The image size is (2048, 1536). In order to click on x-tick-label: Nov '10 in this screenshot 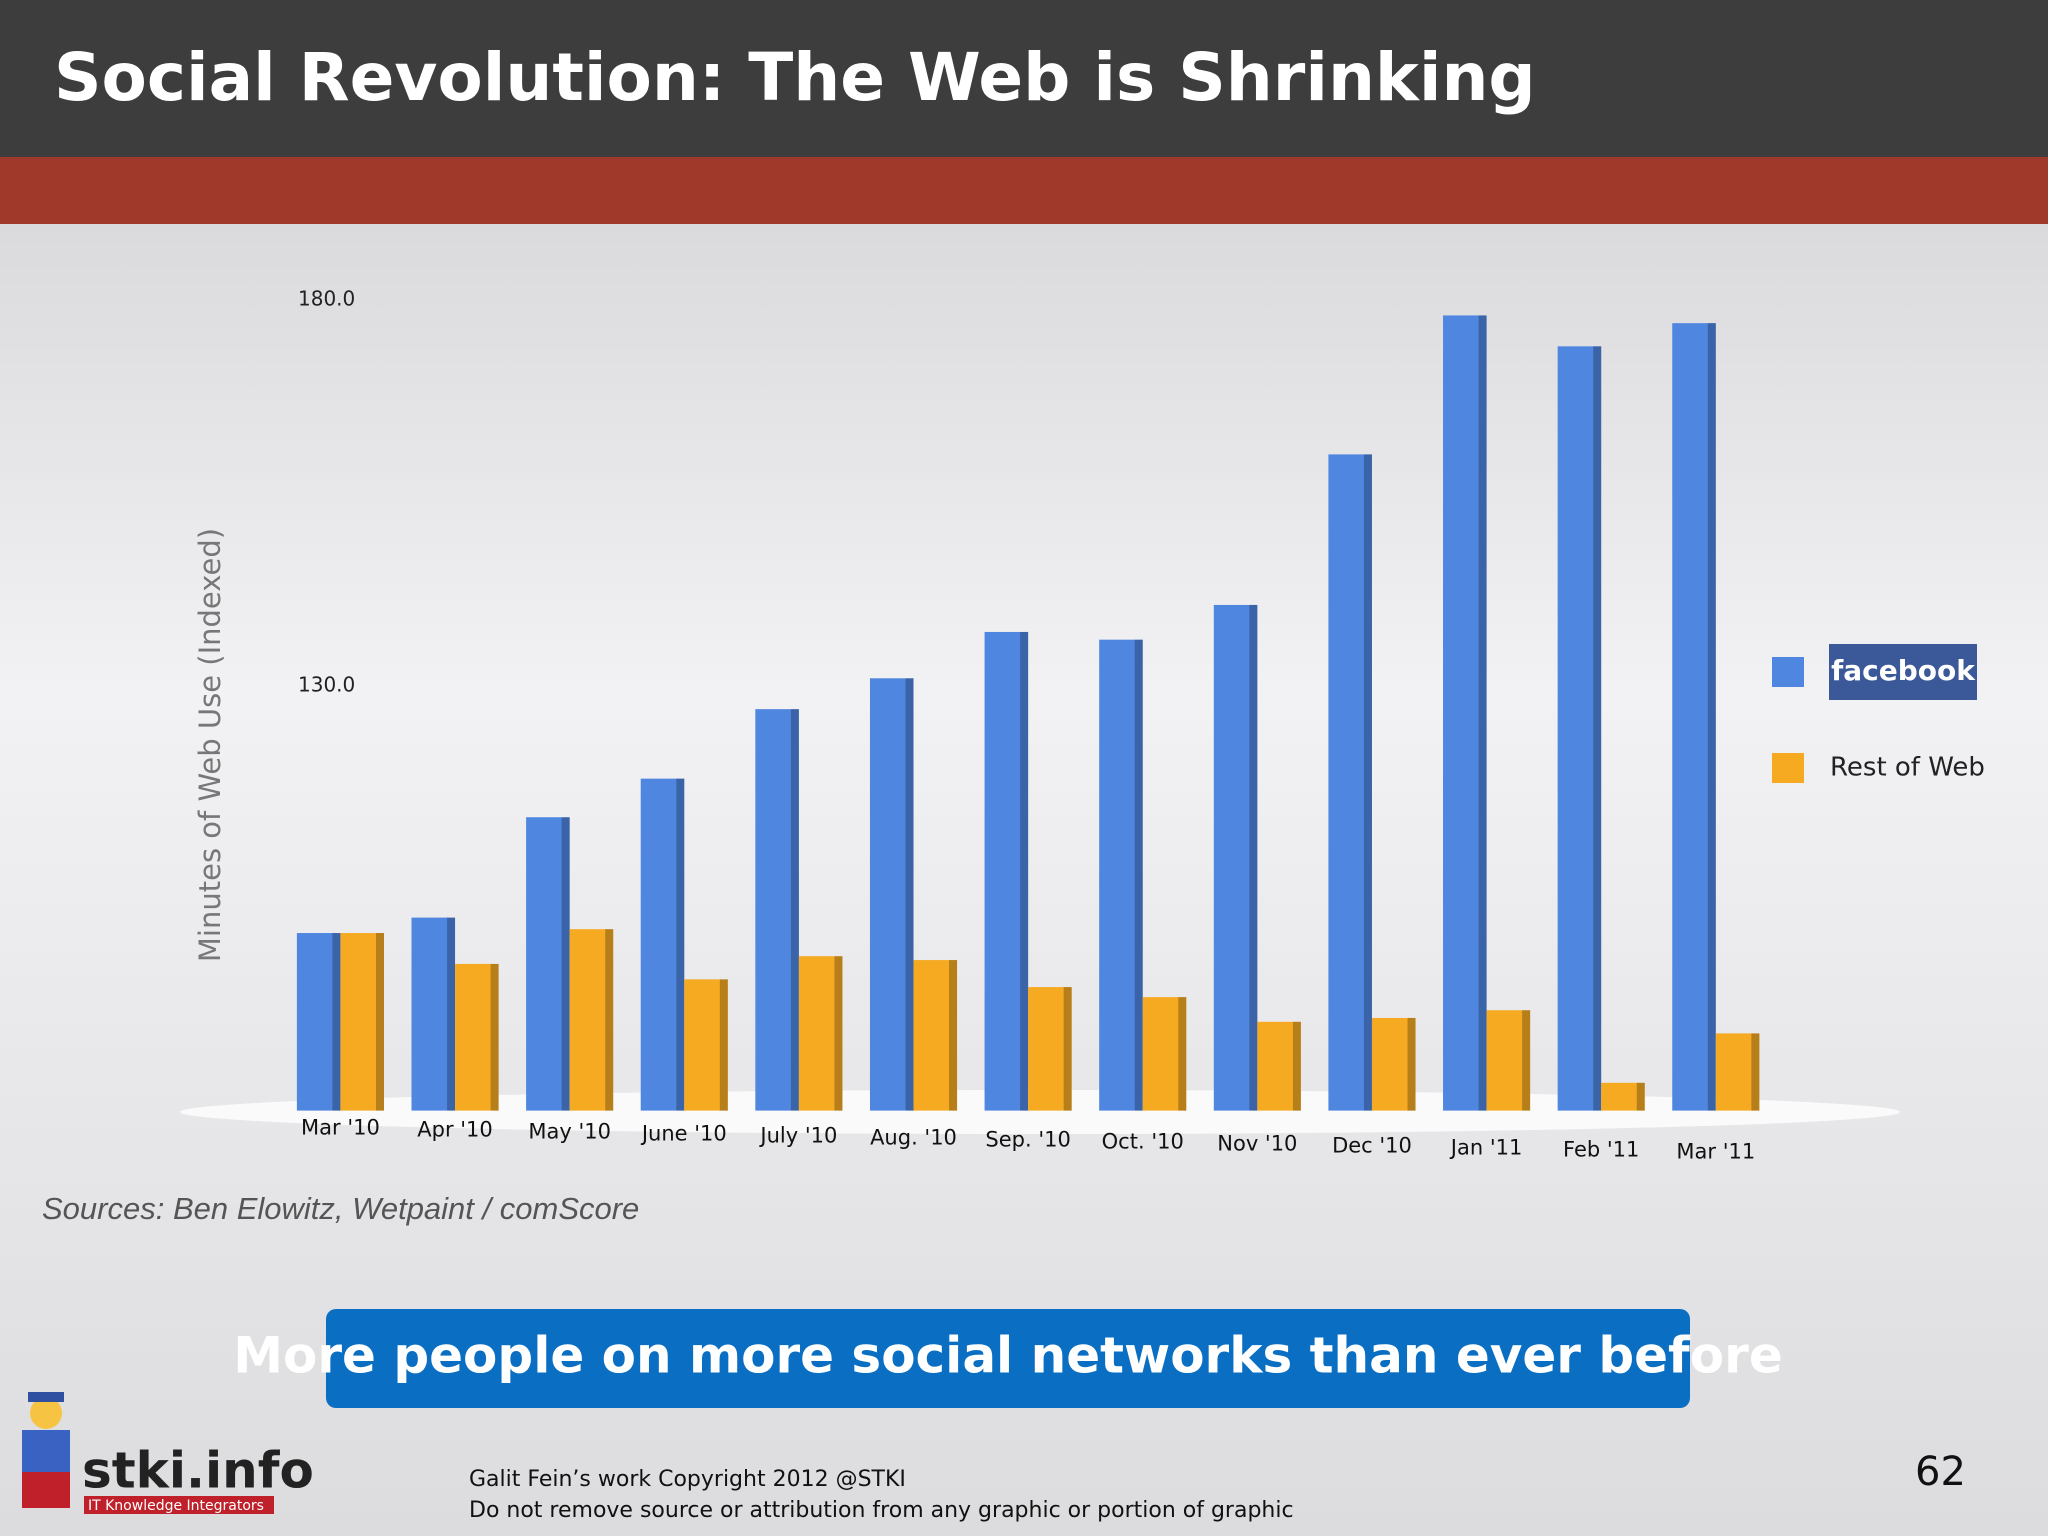, I will do `click(1257, 1144)`.